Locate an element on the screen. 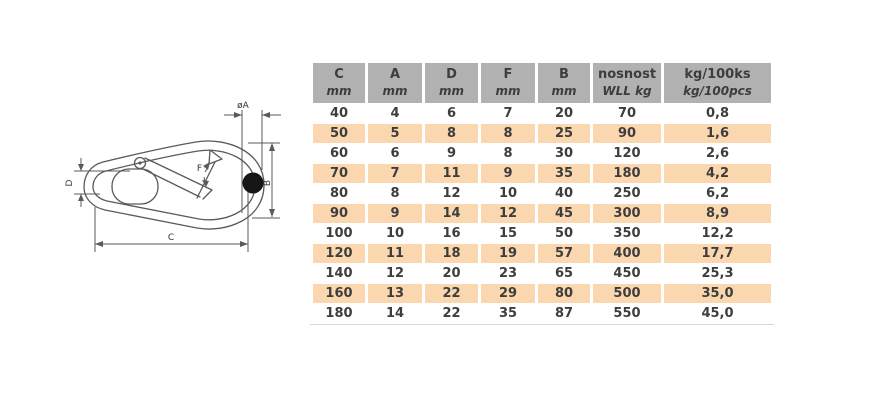 Image resolution: width=880 pixels, height=404 pixels. col-header-d: D mm is located at coordinates (451, 83).